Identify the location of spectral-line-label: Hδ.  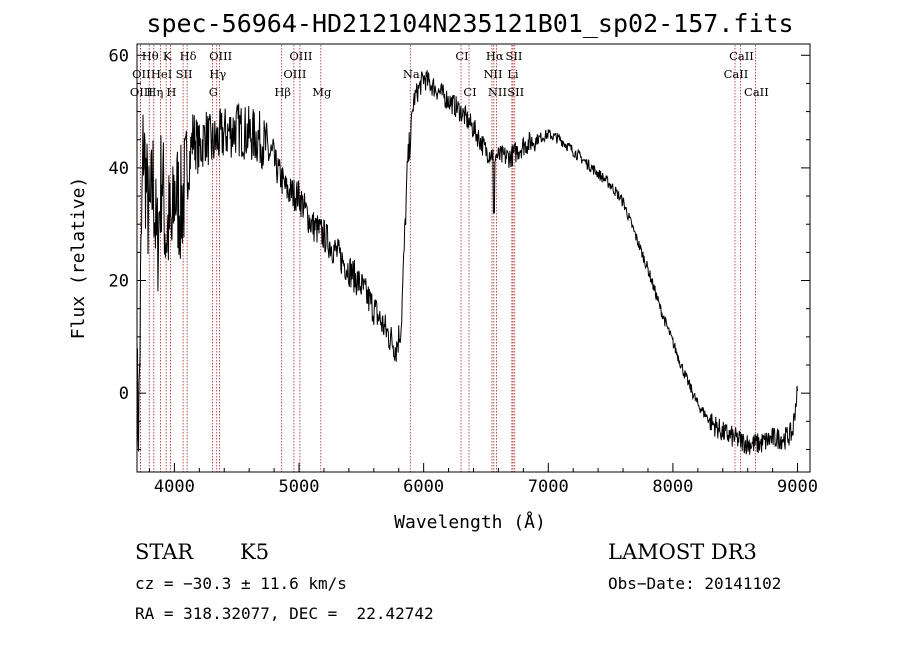
(188, 56).